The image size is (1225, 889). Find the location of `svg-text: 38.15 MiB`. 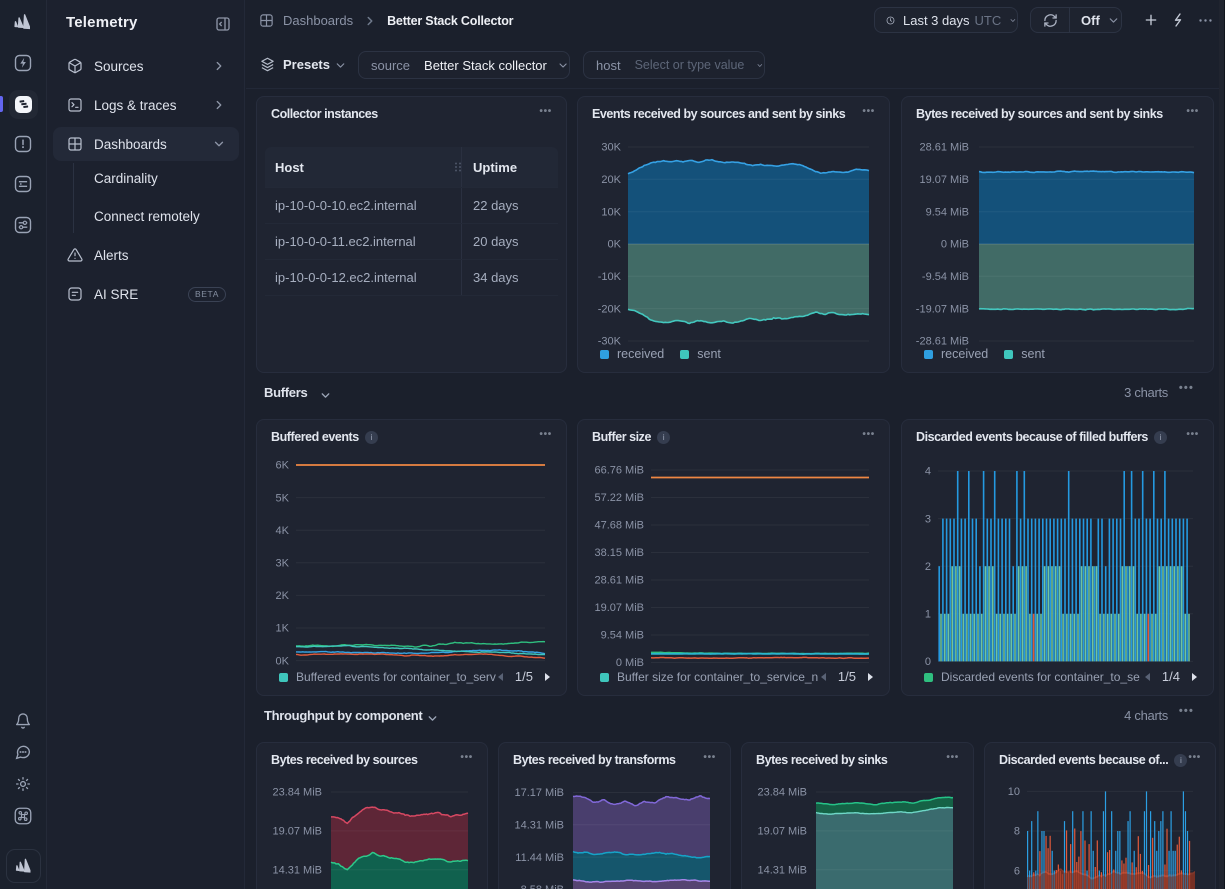

svg-text: 38.15 MiB is located at coordinates (619, 553).